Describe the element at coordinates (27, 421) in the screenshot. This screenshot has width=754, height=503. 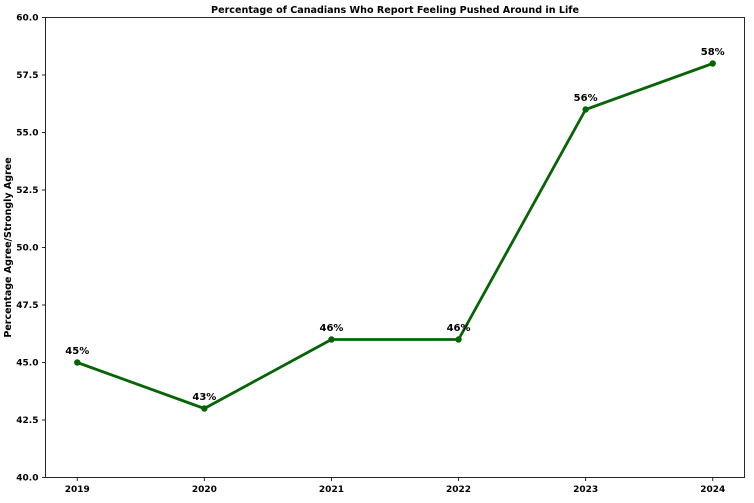
I see `y-tick-label: 42.5` at that location.